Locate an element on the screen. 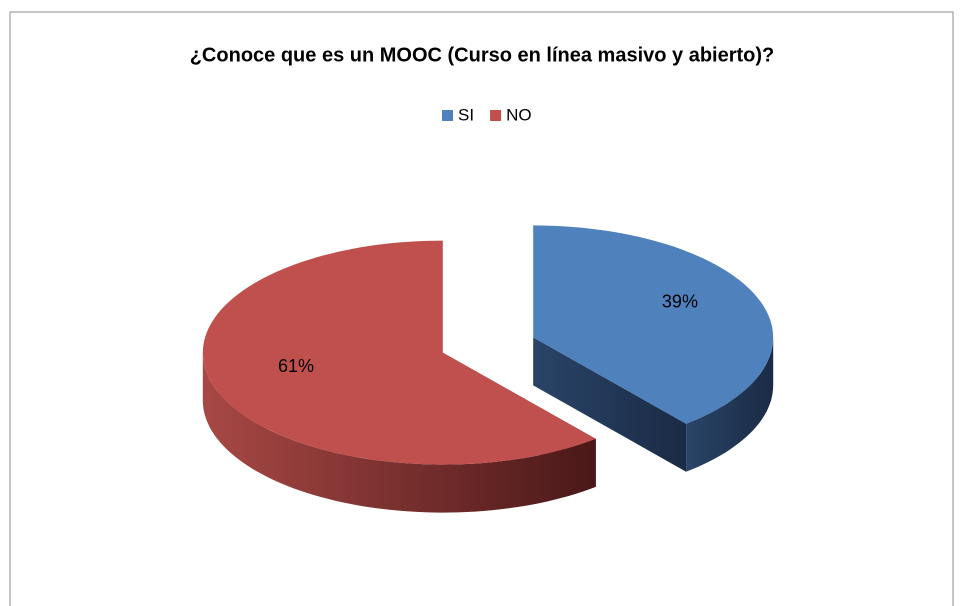  data-label: 61% is located at coordinates (296, 366).